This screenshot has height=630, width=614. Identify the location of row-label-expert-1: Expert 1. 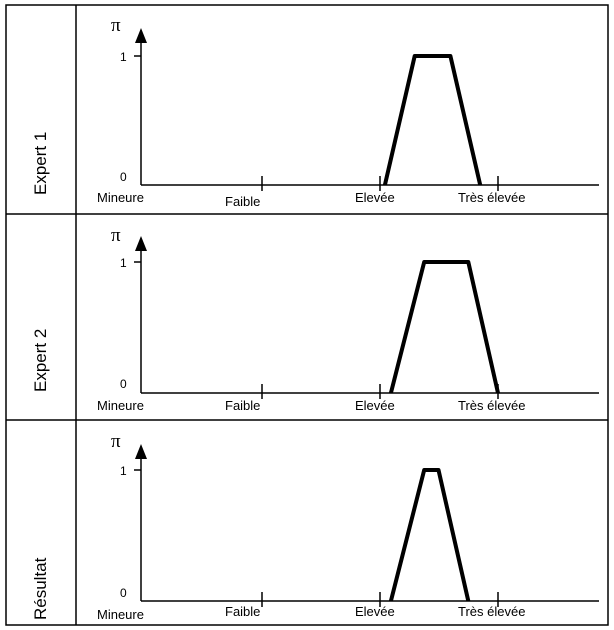
(40, 163).